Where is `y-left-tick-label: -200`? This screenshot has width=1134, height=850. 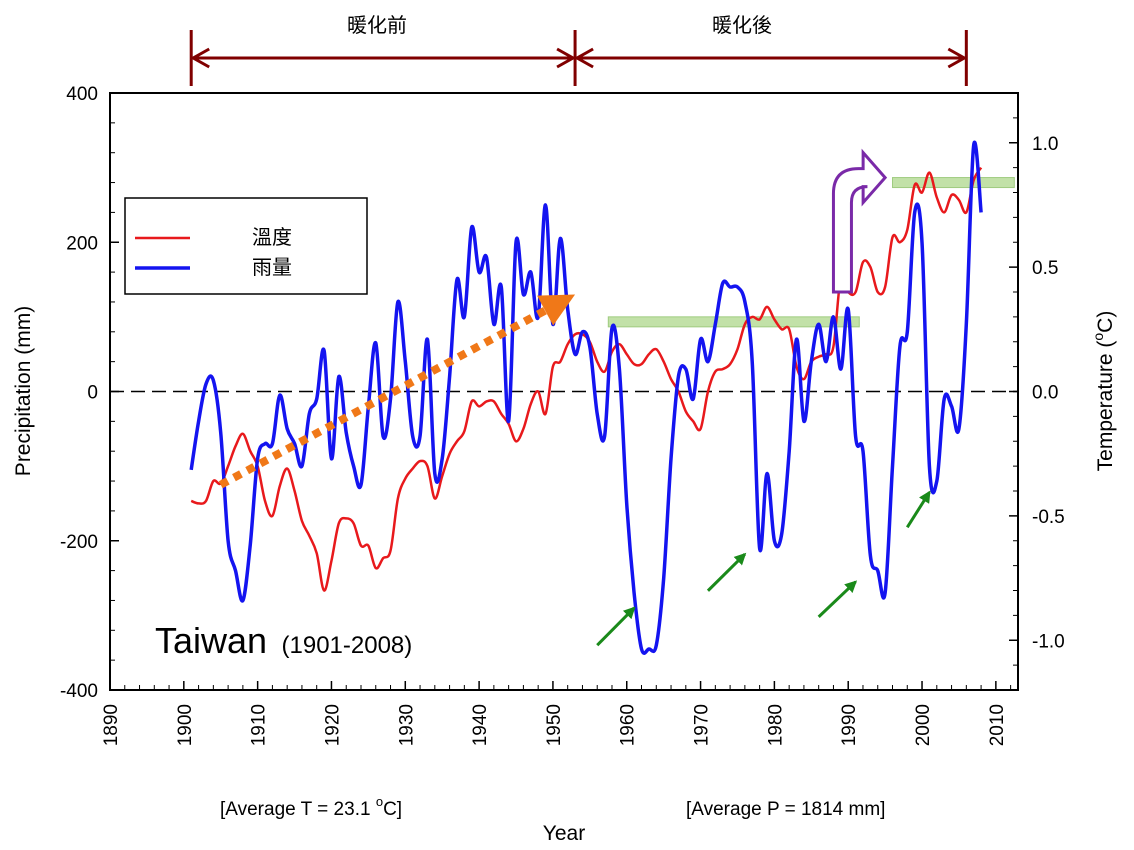
y-left-tick-label: -200 is located at coordinates (79, 542).